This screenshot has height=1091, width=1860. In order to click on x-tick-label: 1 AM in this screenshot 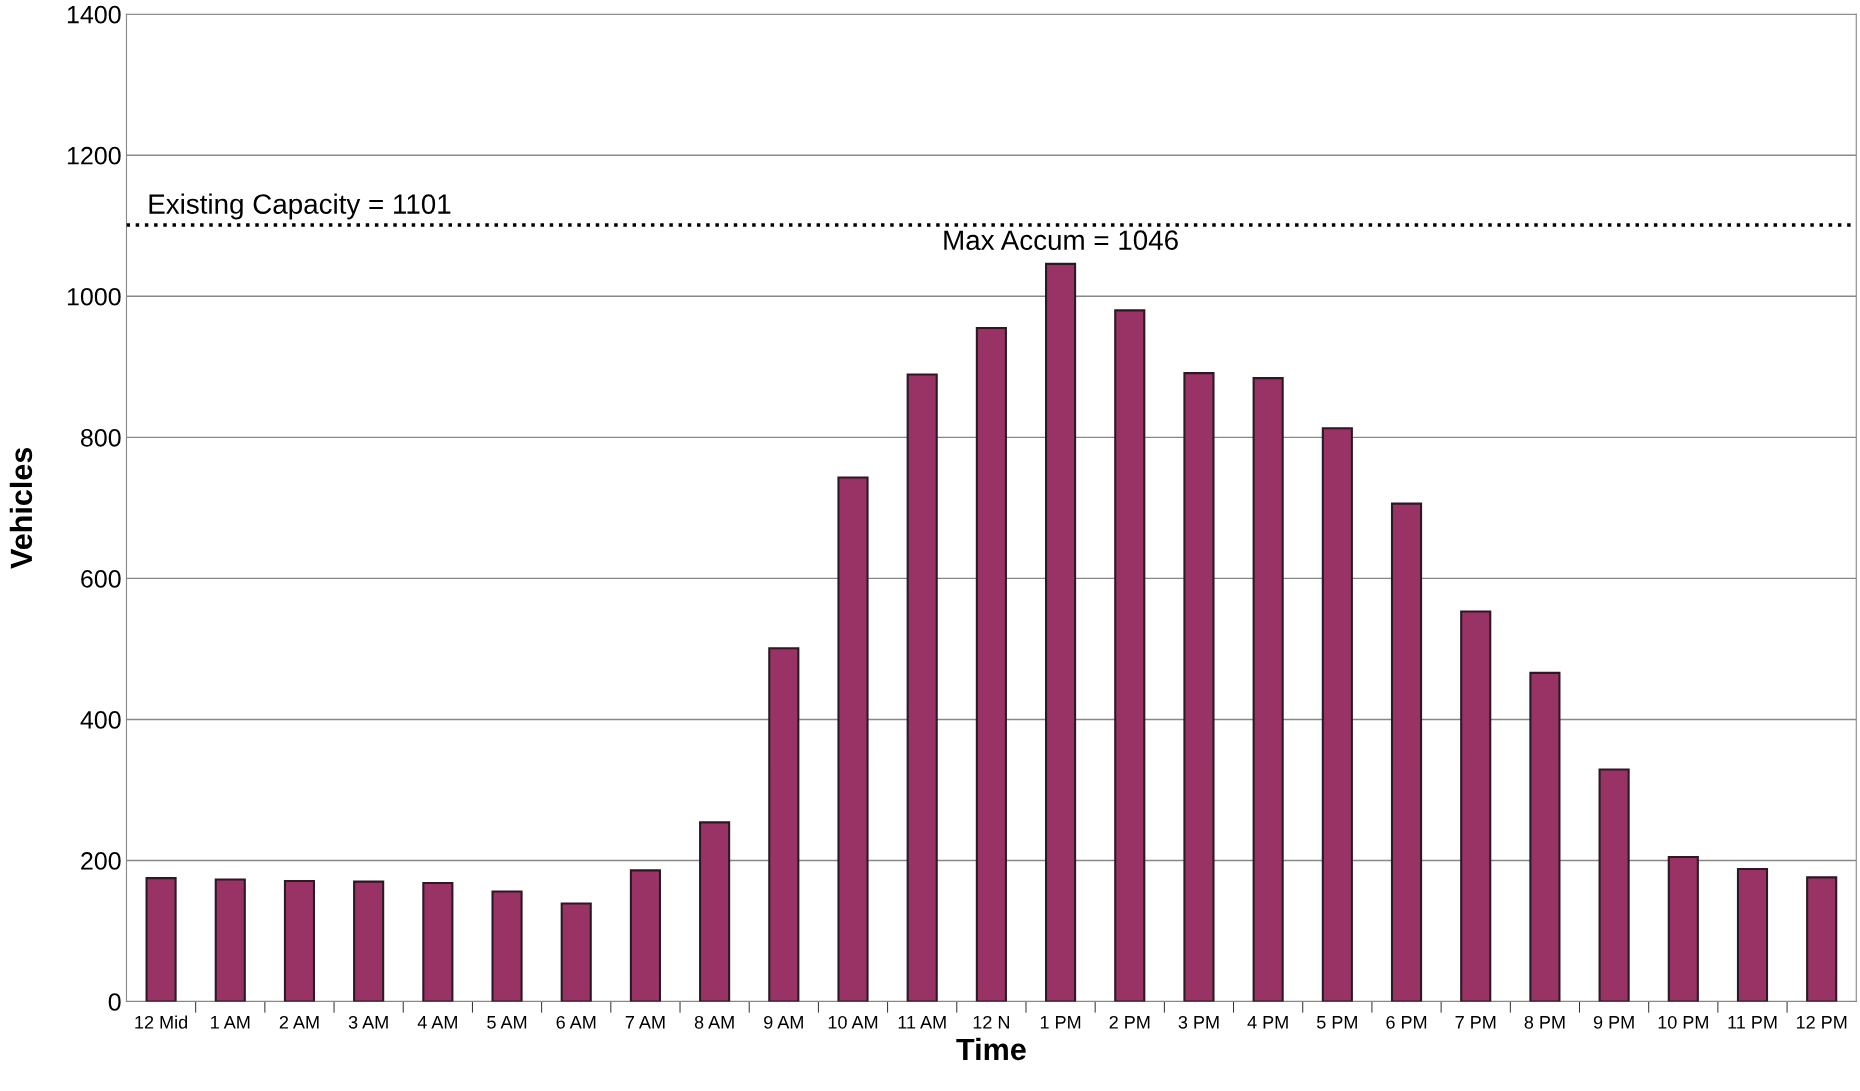, I will do `click(230, 1022)`.